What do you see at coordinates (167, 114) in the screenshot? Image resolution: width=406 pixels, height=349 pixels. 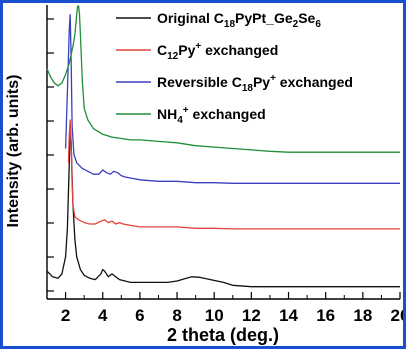 I see `legend-text-part: NH` at bounding box center [167, 114].